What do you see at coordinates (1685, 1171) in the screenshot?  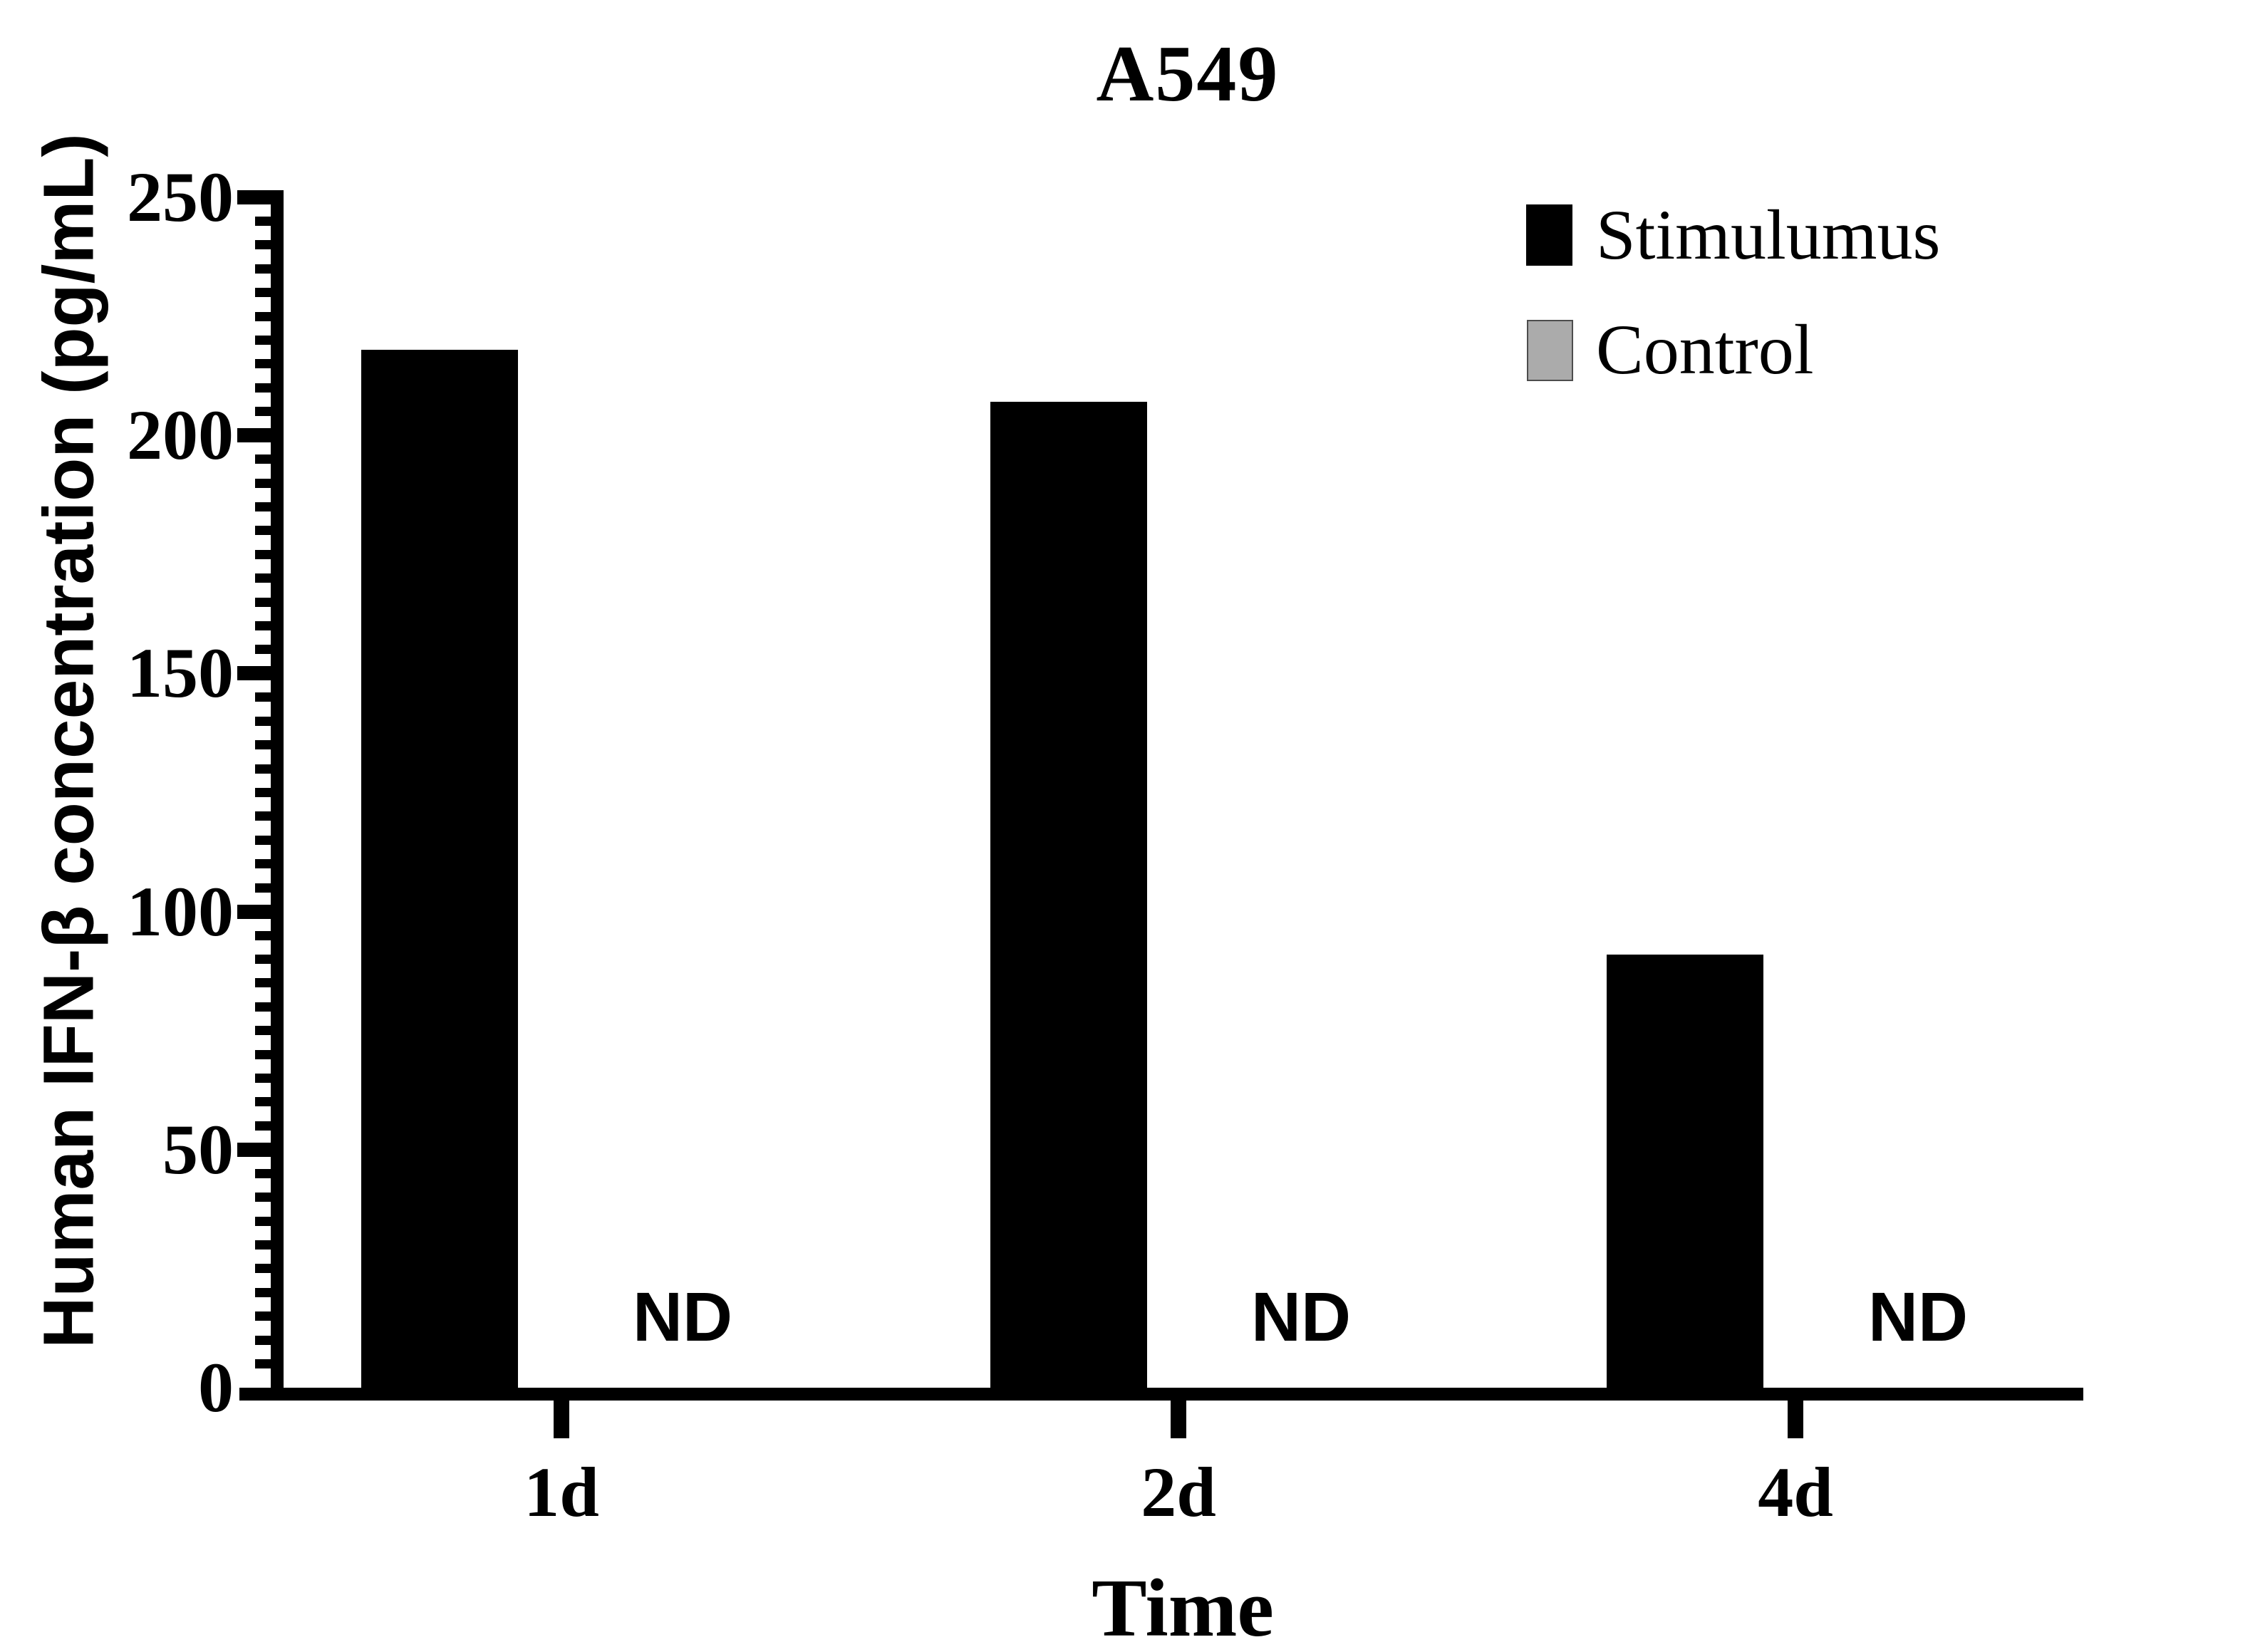 I see `bar-stimulumus-4d` at bounding box center [1685, 1171].